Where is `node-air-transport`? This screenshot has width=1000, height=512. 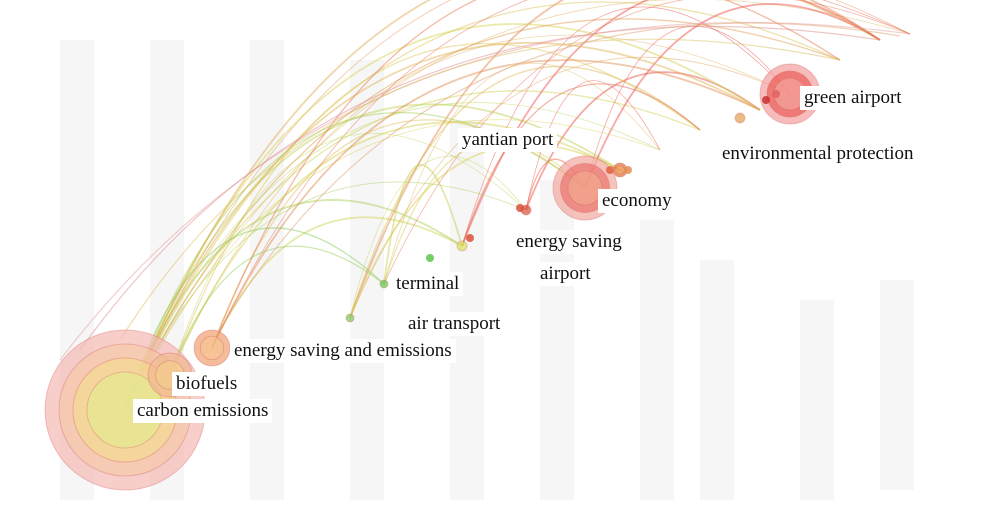
node-air-transport is located at coordinates (350, 318).